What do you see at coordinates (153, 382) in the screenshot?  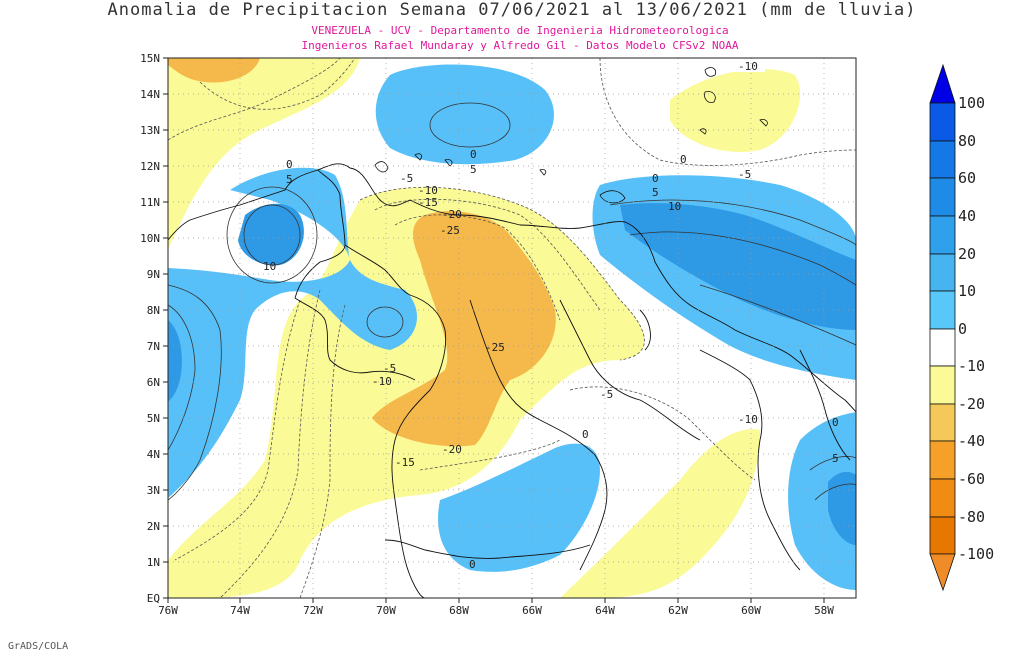 I see `lat-label: 6N` at bounding box center [153, 382].